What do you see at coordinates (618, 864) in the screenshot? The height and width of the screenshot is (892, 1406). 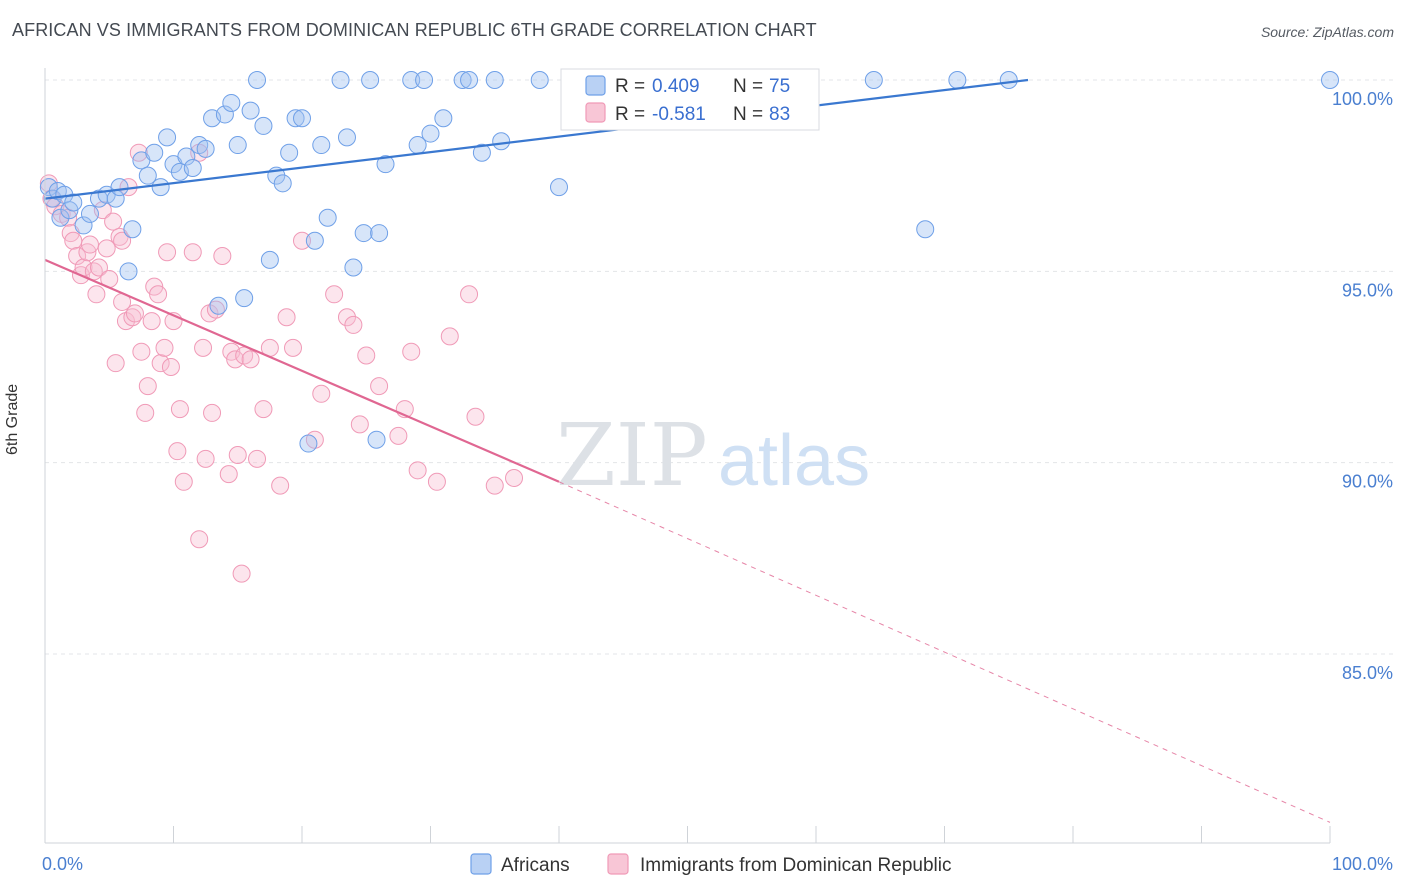 I see `series-legend-swatch-dominican` at bounding box center [618, 864].